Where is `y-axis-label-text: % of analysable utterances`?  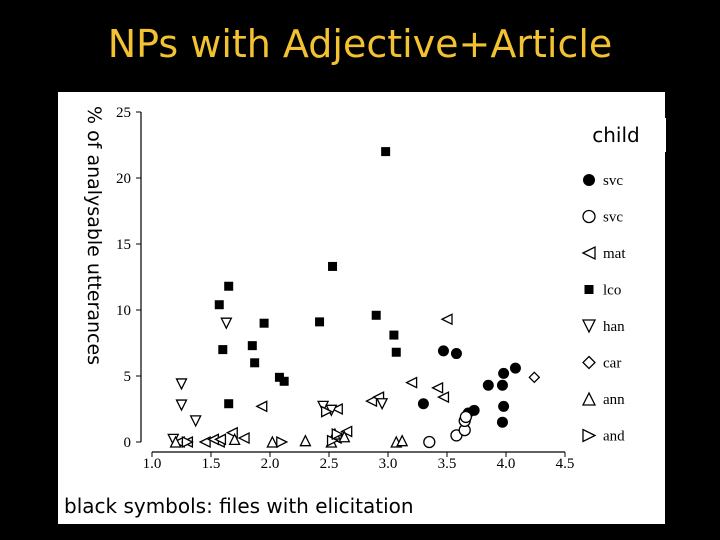 y-axis-label-text: % of analysable utterances is located at coordinates (94, 236).